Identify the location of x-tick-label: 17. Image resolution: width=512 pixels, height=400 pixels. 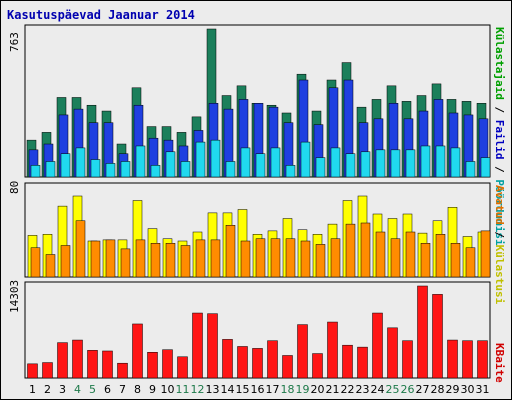
(273, 389).